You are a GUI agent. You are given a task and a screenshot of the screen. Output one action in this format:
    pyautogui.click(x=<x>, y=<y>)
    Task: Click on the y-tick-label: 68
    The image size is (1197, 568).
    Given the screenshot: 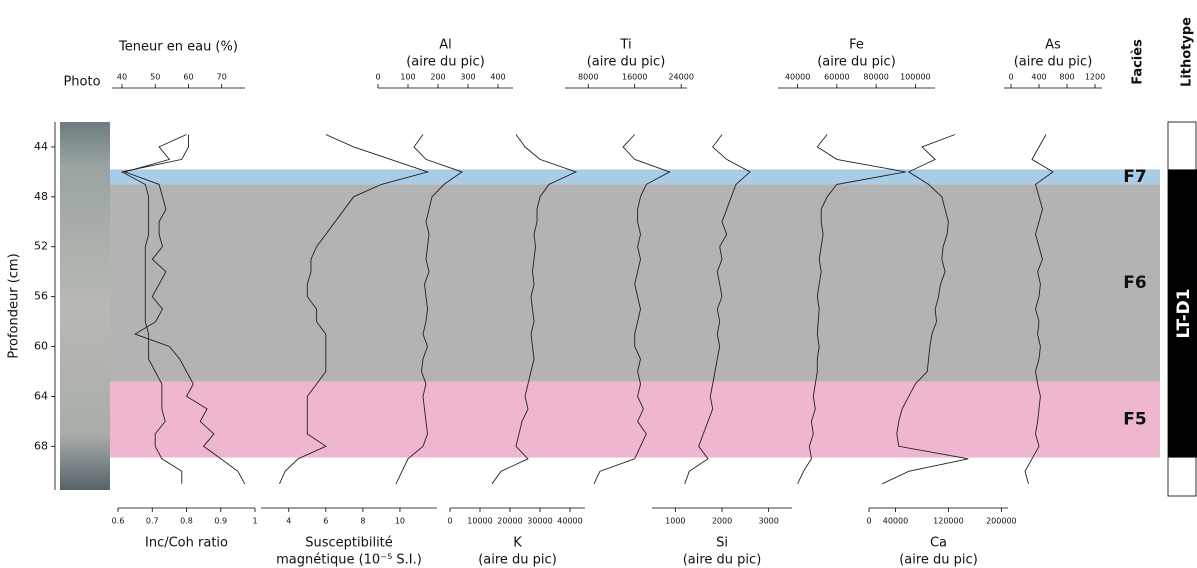 What is the action you would take?
    pyautogui.click(x=41, y=445)
    